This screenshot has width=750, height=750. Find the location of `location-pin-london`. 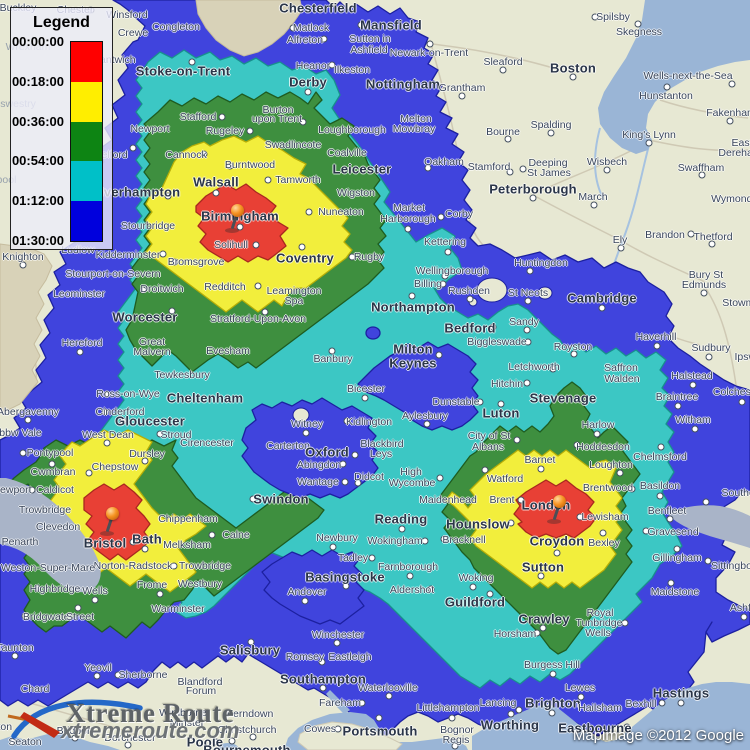

location-pin-london is located at coordinates (558, 510).